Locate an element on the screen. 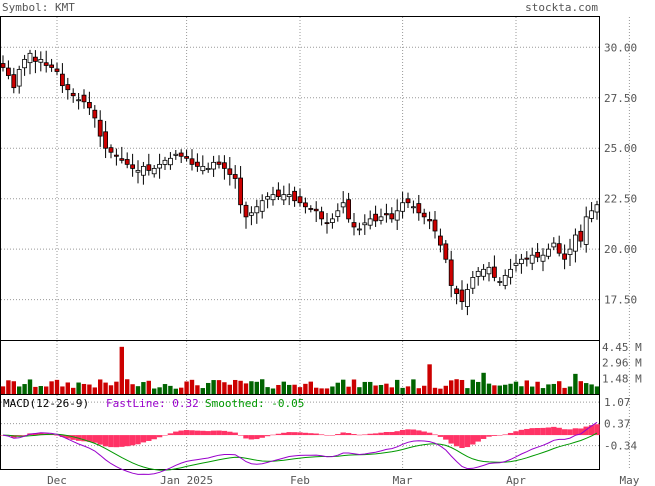  macd-fastline is located at coordinates (300, 448).